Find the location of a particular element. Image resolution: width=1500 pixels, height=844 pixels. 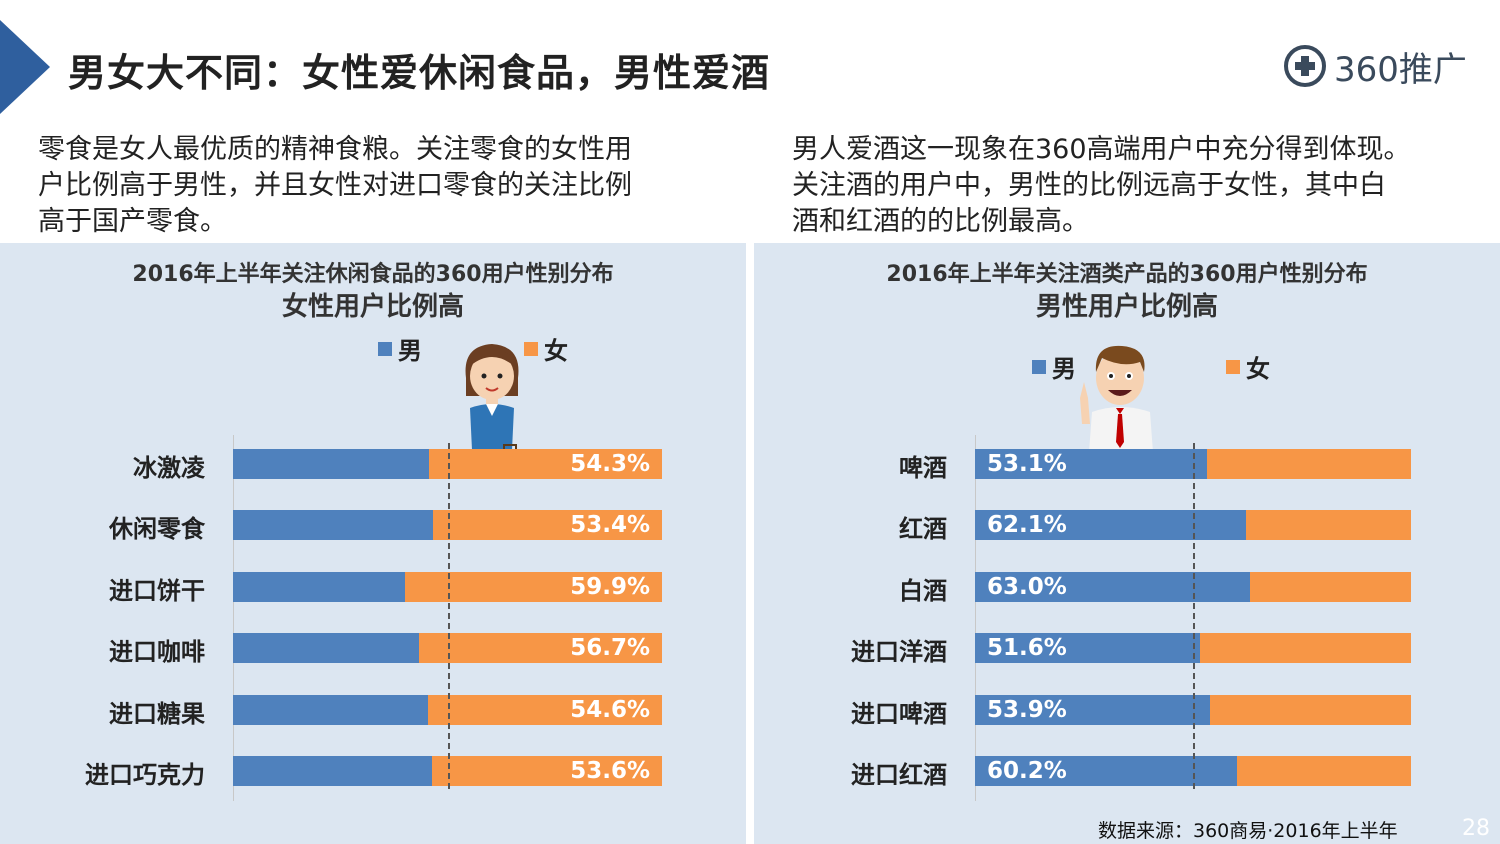

chart-subtitle: 女性用户比例高 is located at coordinates (372, 307).